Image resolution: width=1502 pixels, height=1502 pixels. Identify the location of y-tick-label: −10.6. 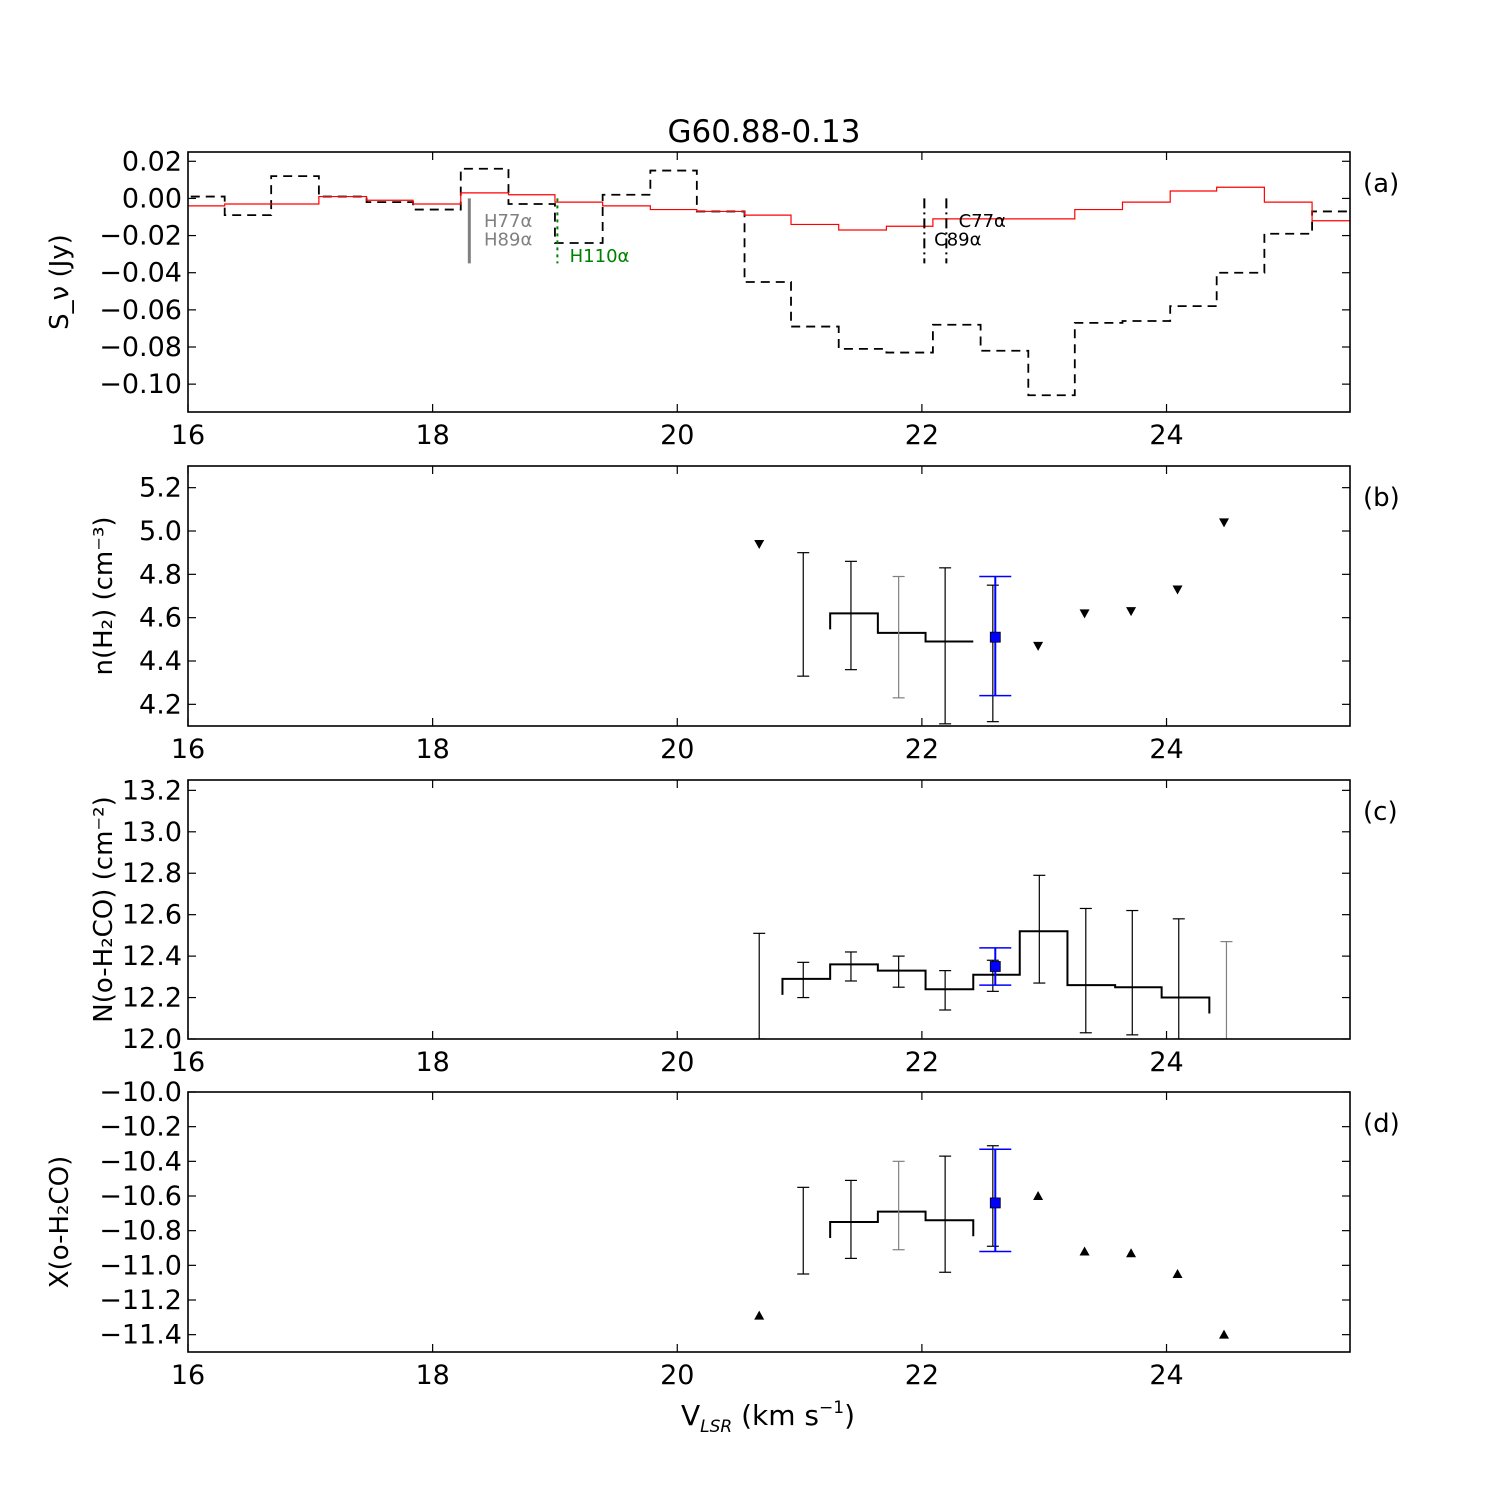
(140, 1196).